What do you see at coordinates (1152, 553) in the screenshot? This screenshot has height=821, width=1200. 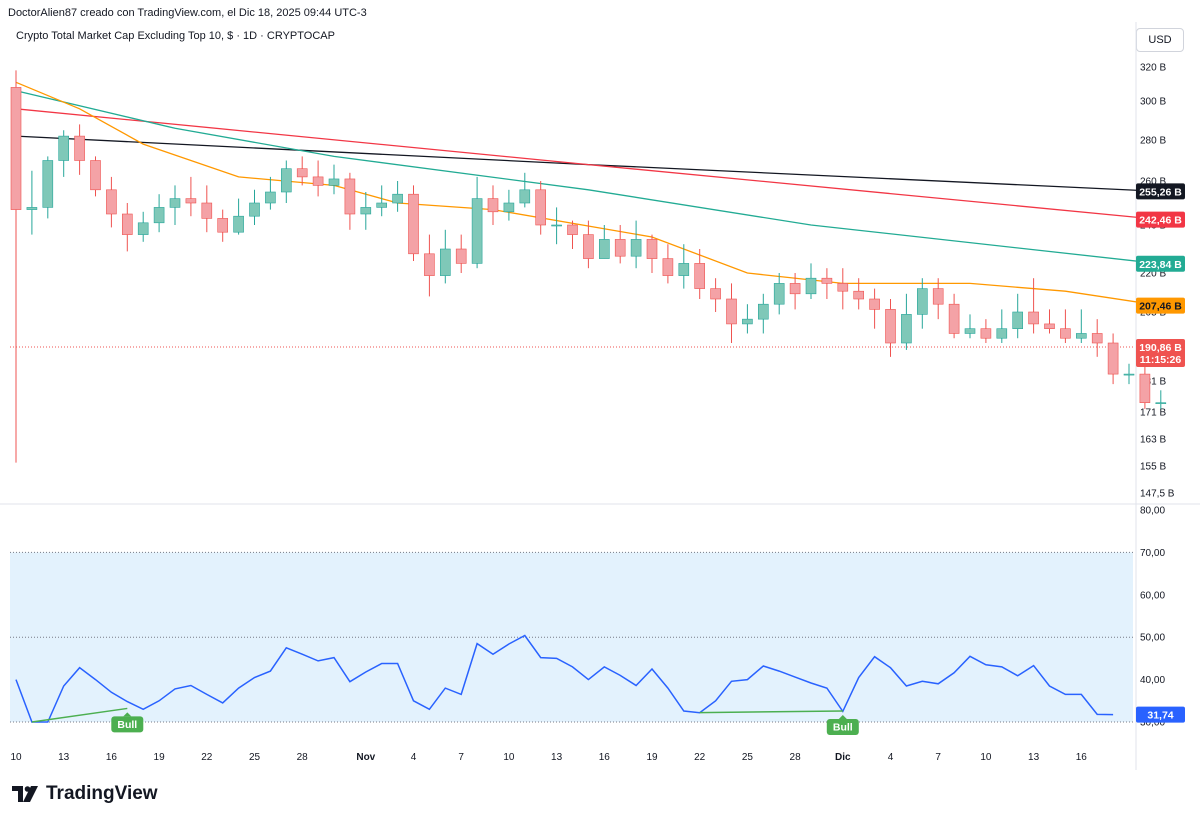 I see `rsi-tick-label: 70,00` at bounding box center [1152, 553].